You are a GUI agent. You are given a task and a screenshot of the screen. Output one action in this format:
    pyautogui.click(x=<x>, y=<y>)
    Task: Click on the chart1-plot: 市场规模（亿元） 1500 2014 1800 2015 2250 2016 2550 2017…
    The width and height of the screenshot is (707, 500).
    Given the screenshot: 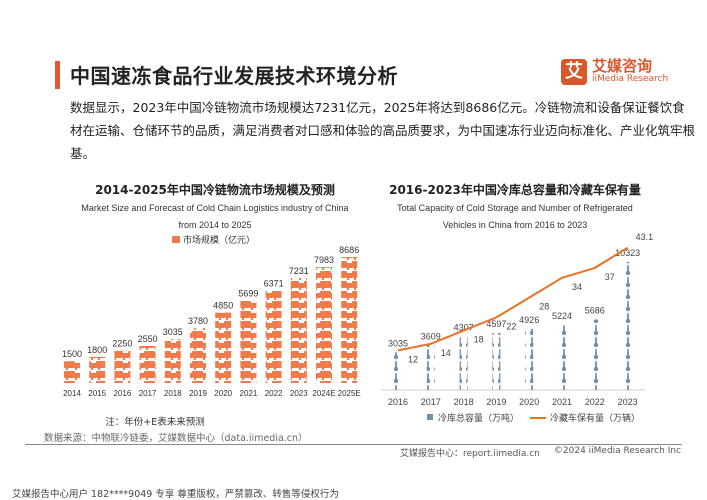 What is the action you would take?
    pyautogui.click(x=211, y=316)
    